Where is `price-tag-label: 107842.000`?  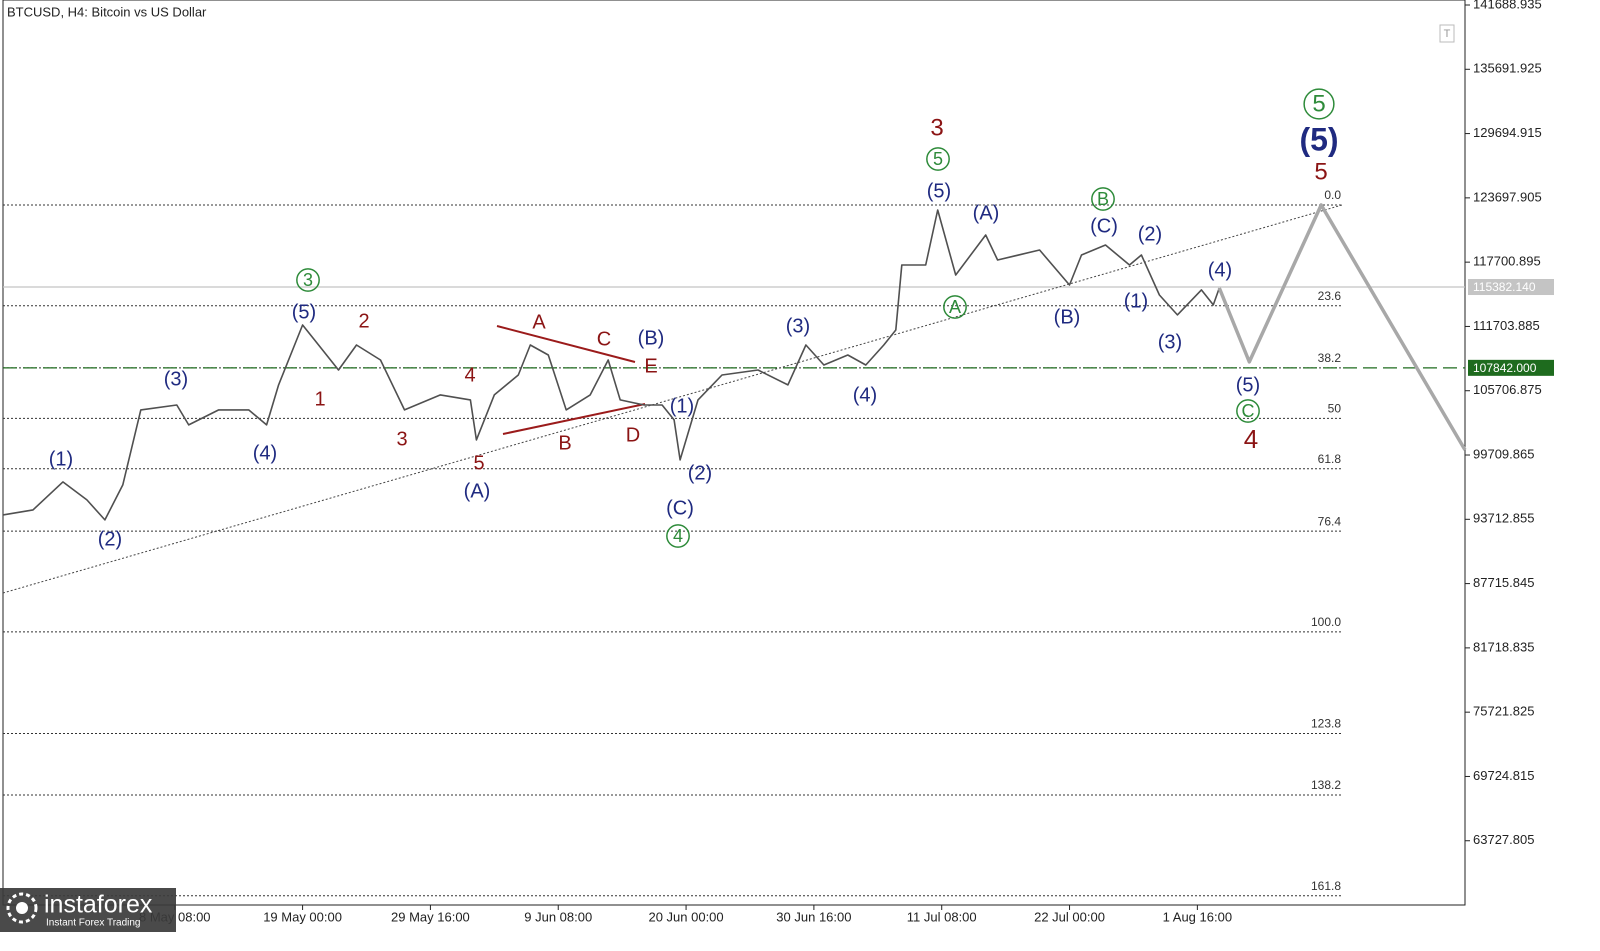
price-tag-label: 107842.000 is located at coordinates (1505, 368).